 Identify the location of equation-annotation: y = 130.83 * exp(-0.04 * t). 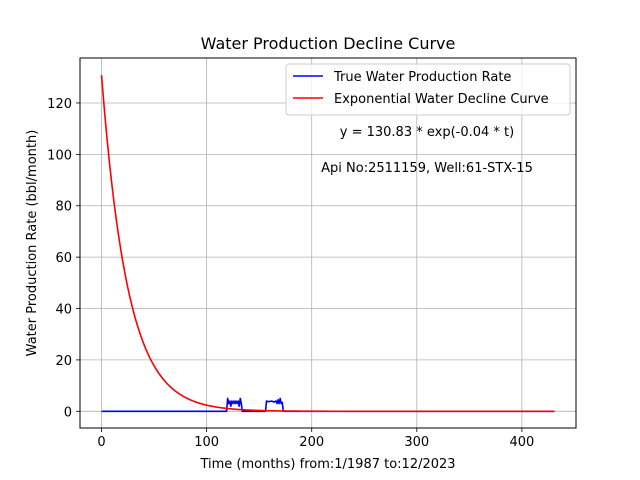
(427, 132).